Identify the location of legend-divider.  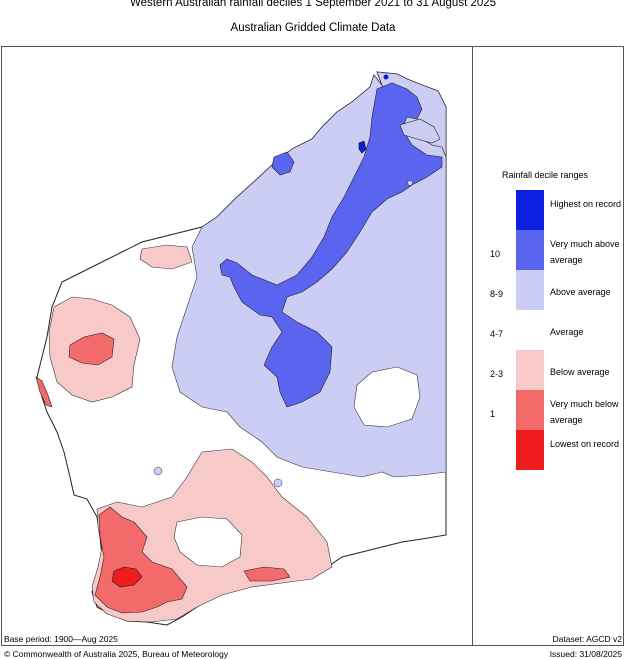
(472, 346).